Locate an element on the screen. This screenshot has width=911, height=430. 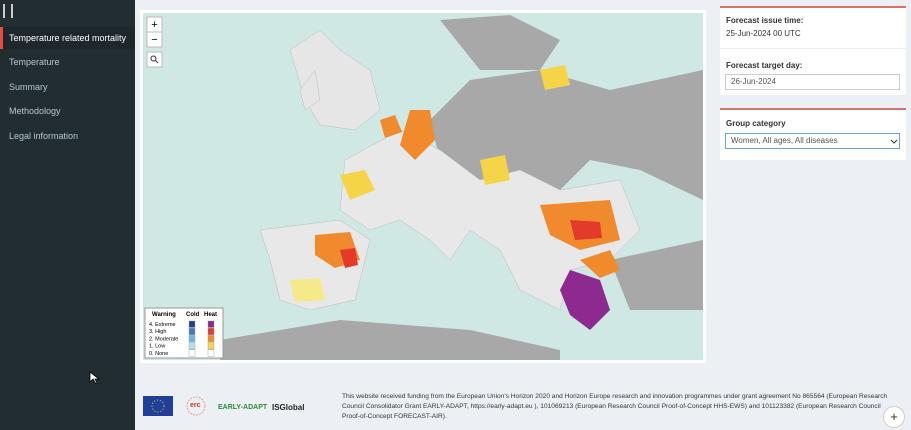
target-label: Forecast target day: is located at coordinates (764, 65).